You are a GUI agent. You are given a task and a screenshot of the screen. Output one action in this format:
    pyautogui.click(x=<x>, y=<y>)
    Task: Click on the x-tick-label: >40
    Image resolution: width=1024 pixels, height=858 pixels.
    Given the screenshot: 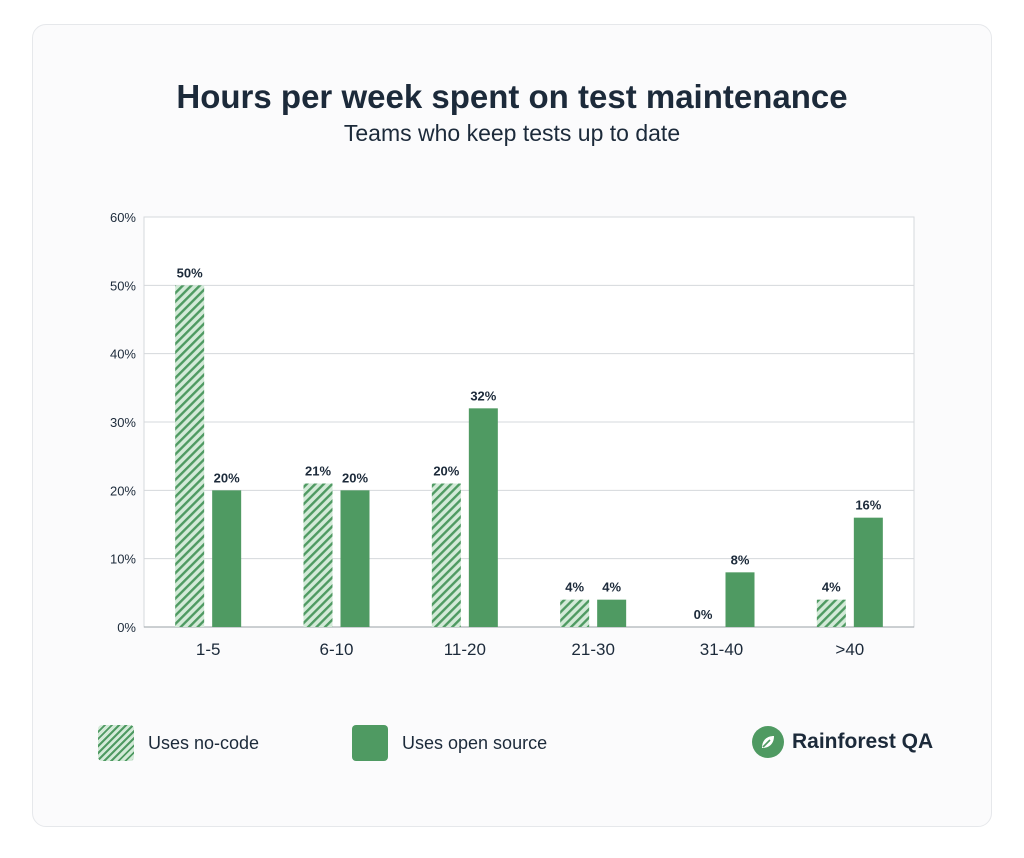 What is the action you would take?
    pyautogui.click(x=849, y=649)
    